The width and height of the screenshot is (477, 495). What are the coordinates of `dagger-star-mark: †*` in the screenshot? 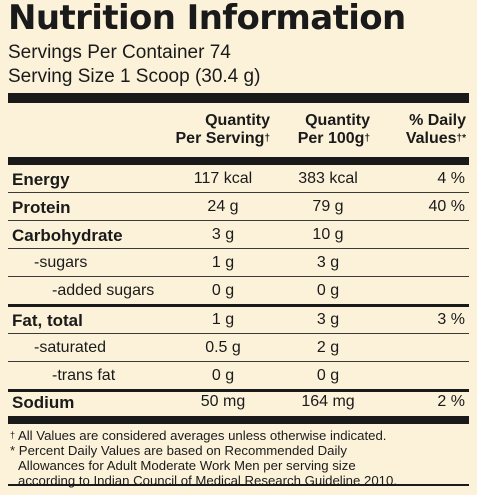 It's located at (461, 138).